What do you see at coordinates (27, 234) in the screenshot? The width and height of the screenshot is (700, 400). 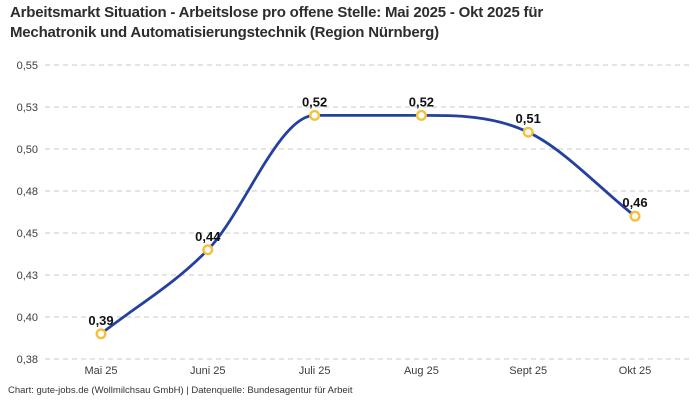 I see `y-axis-tick-label: 0,45` at bounding box center [27, 234].